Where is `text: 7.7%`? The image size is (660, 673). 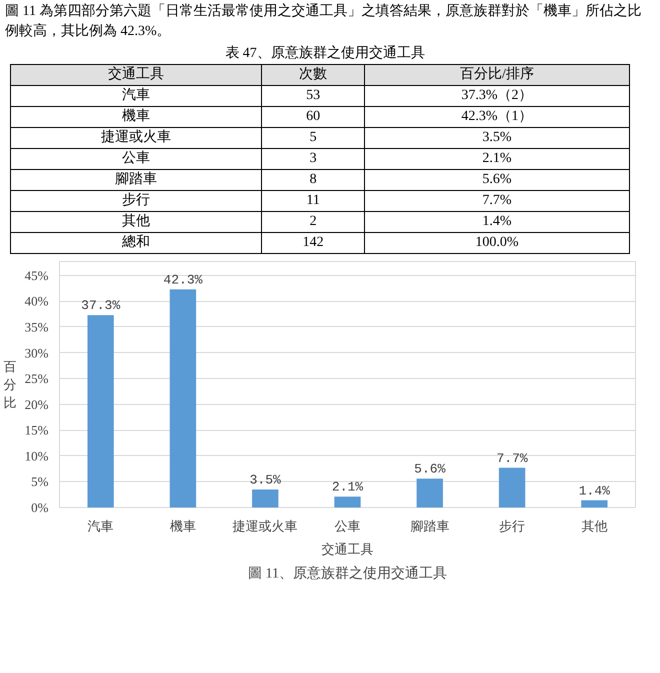 text: 7.7% is located at coordinates (497, 201).